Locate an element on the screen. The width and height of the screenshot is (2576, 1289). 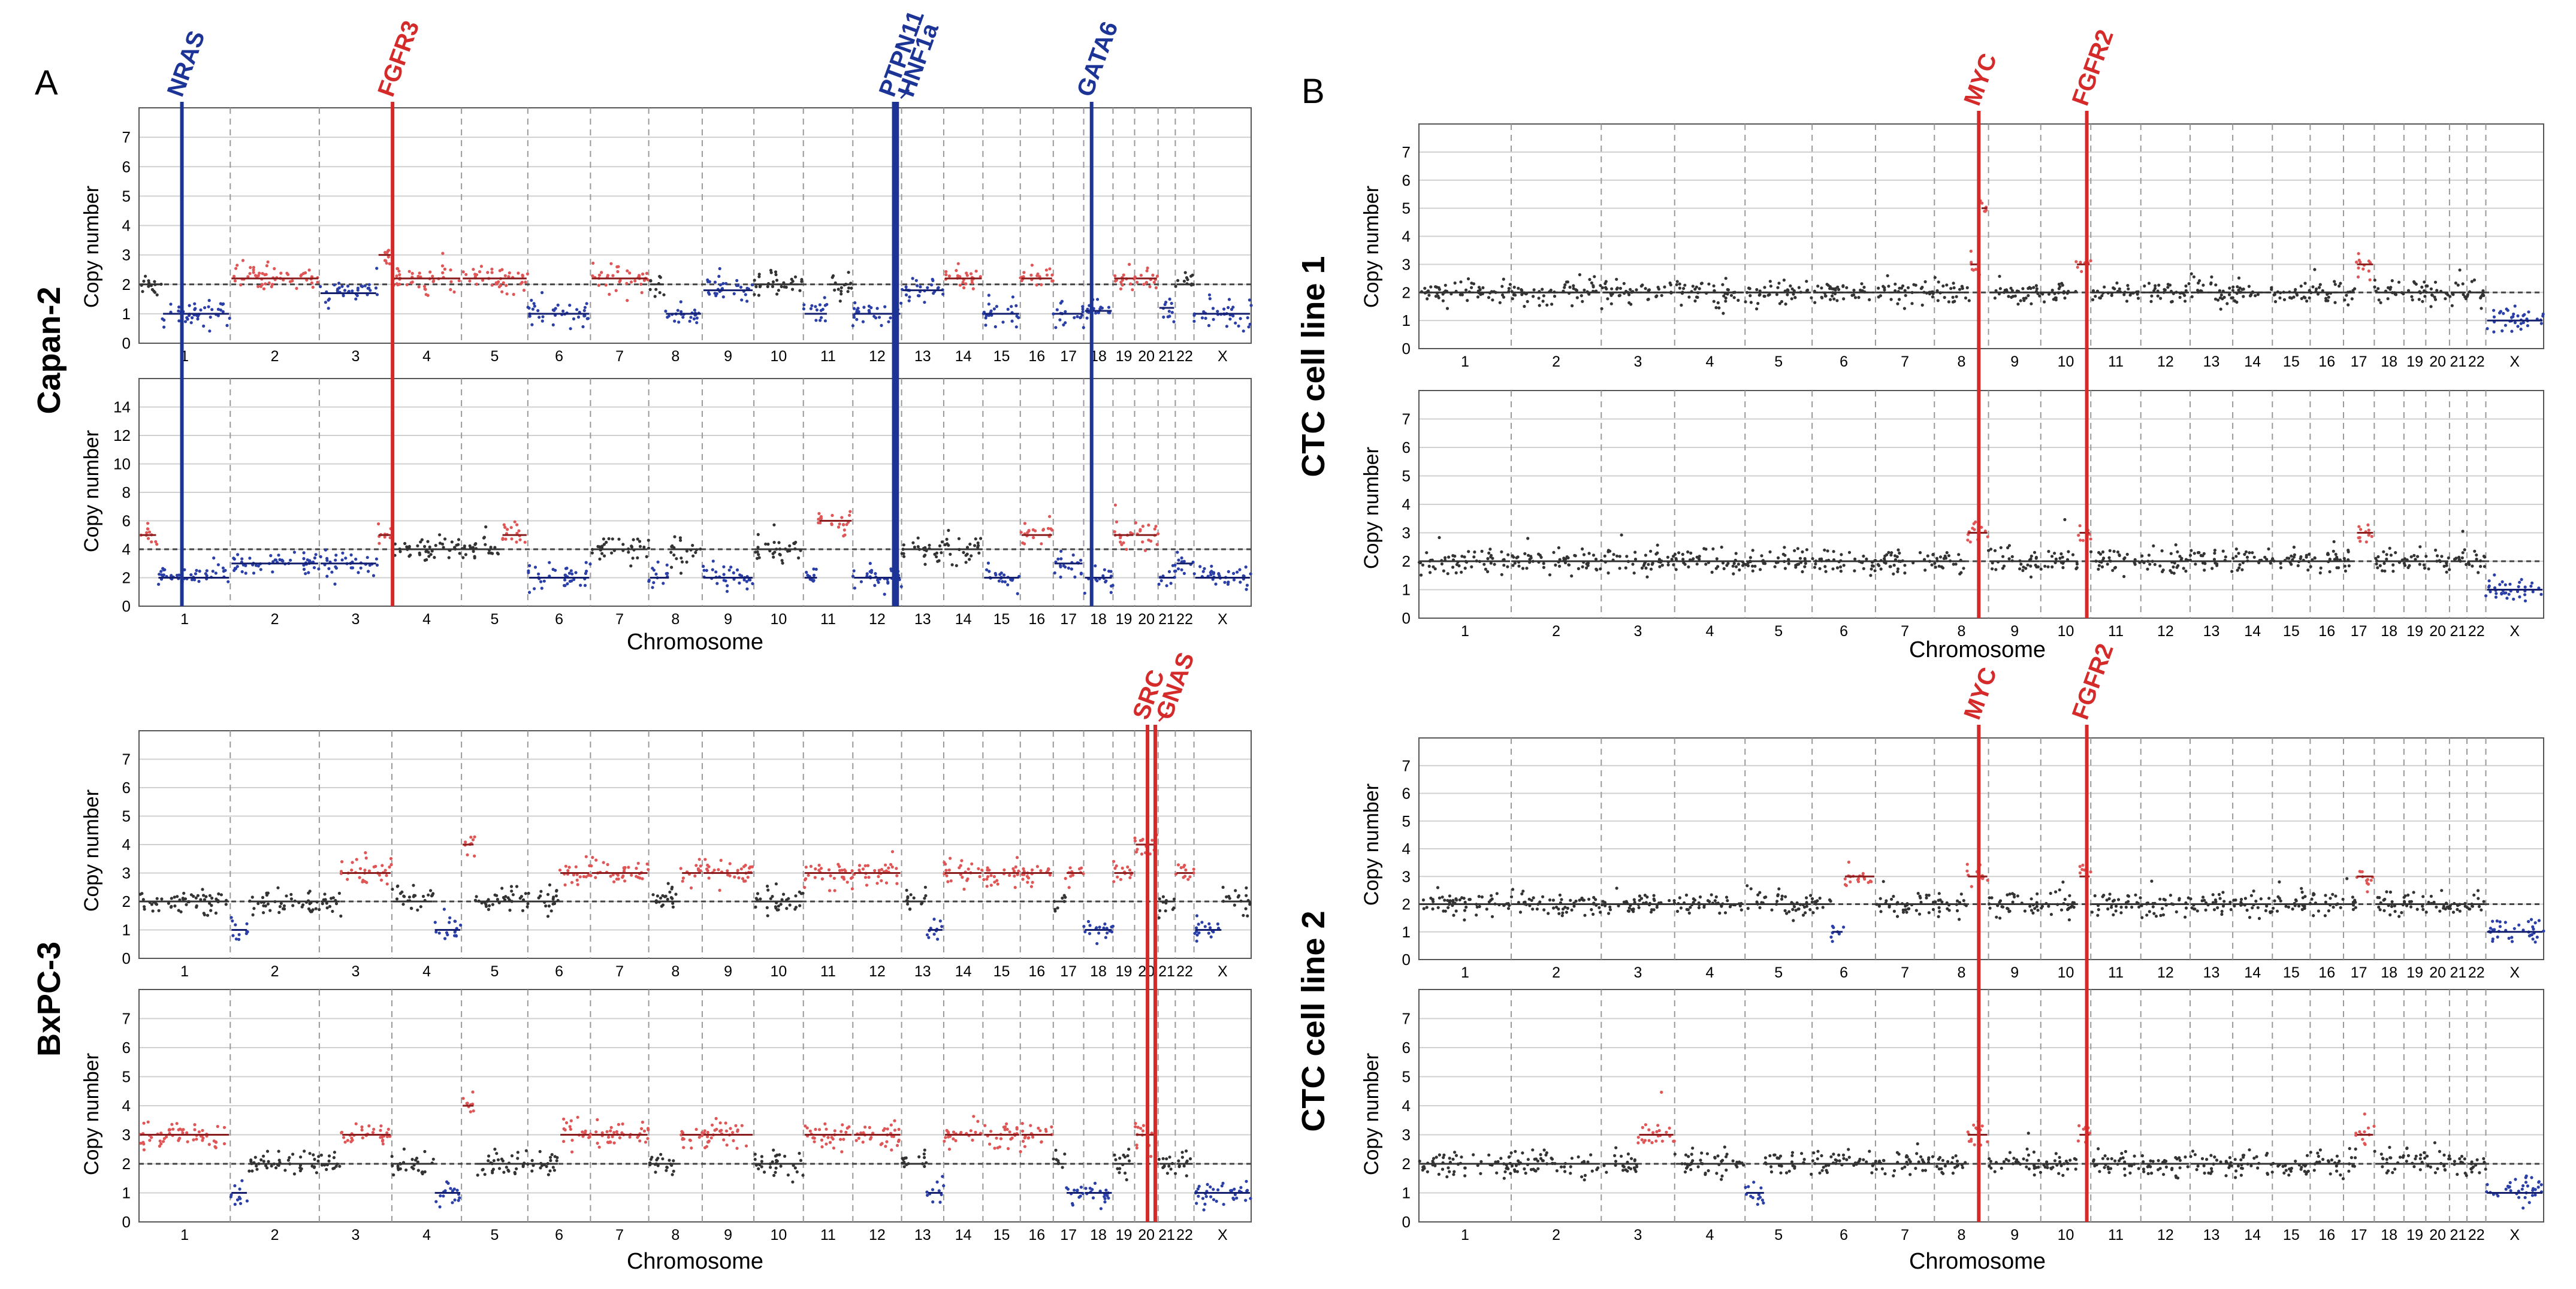
x-tick-label: 8 is located at coordinates (1961, 972).